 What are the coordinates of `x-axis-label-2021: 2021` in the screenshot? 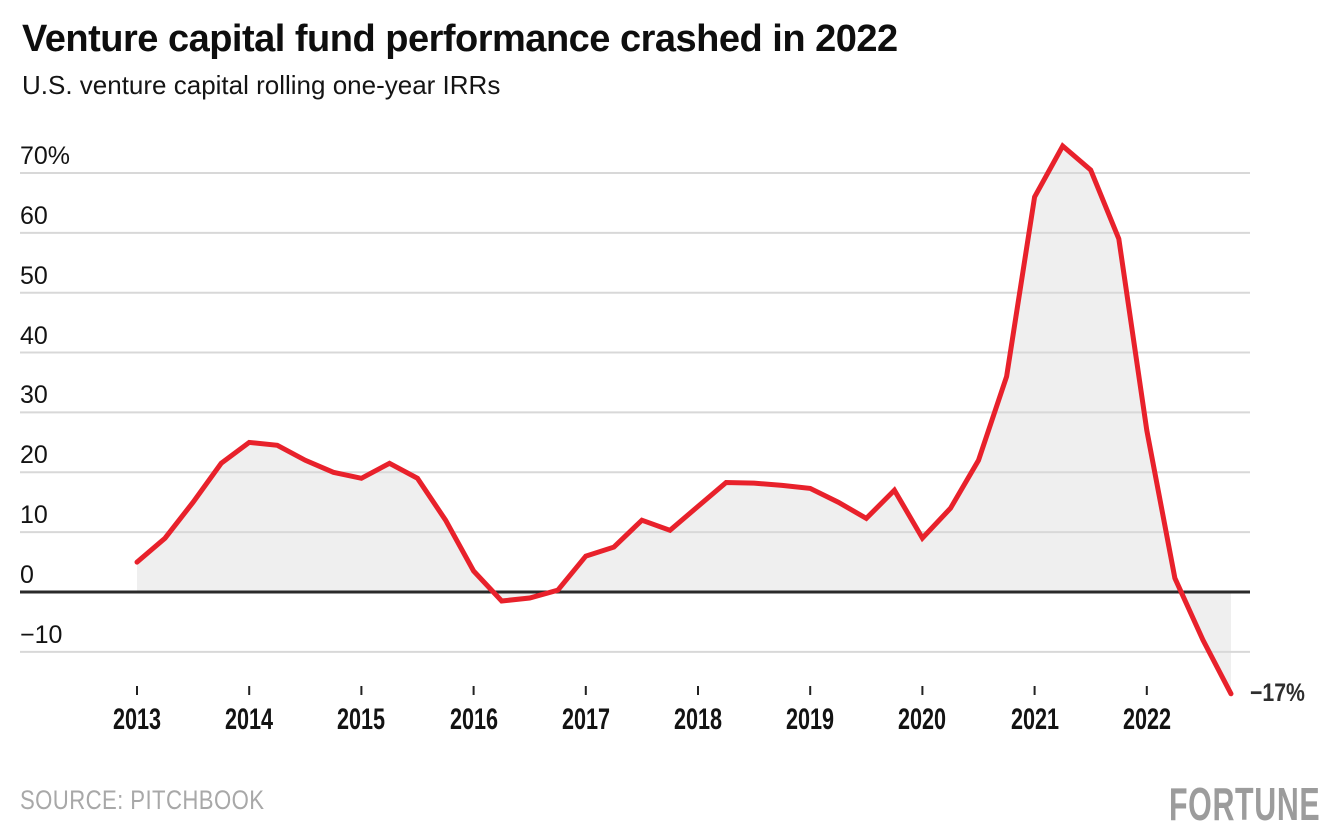 It's located at (1034, 719).